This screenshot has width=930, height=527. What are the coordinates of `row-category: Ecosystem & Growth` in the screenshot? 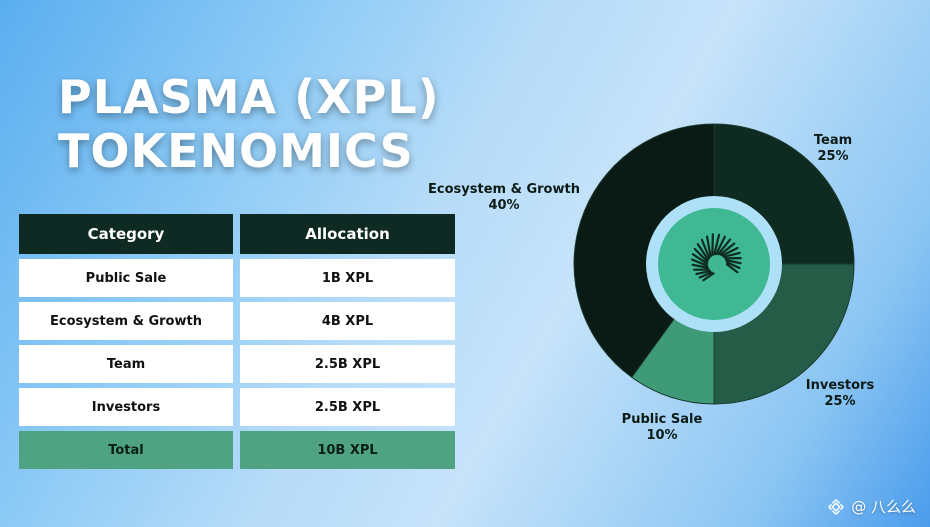 It's located at (126, 321).